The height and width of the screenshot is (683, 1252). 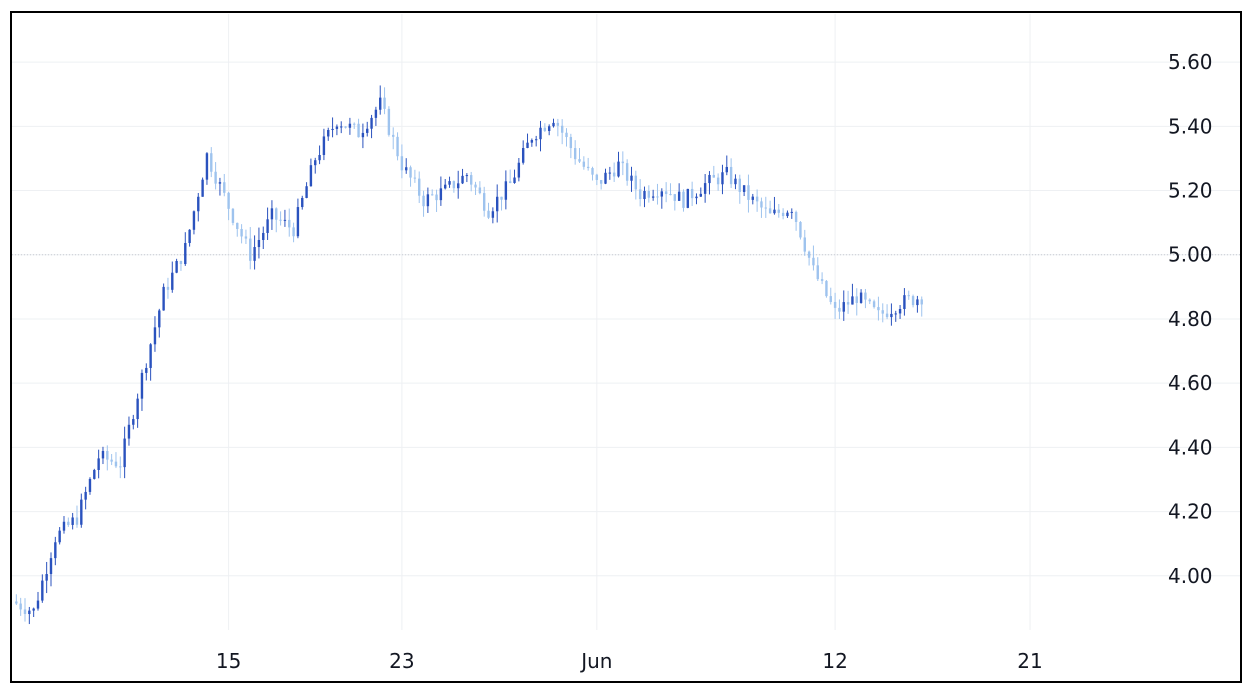 What do you see at coordinates (1190, 512) in the screenshot?
I see `y-tick-label: 4.20` at bounding box center [1190, 512].